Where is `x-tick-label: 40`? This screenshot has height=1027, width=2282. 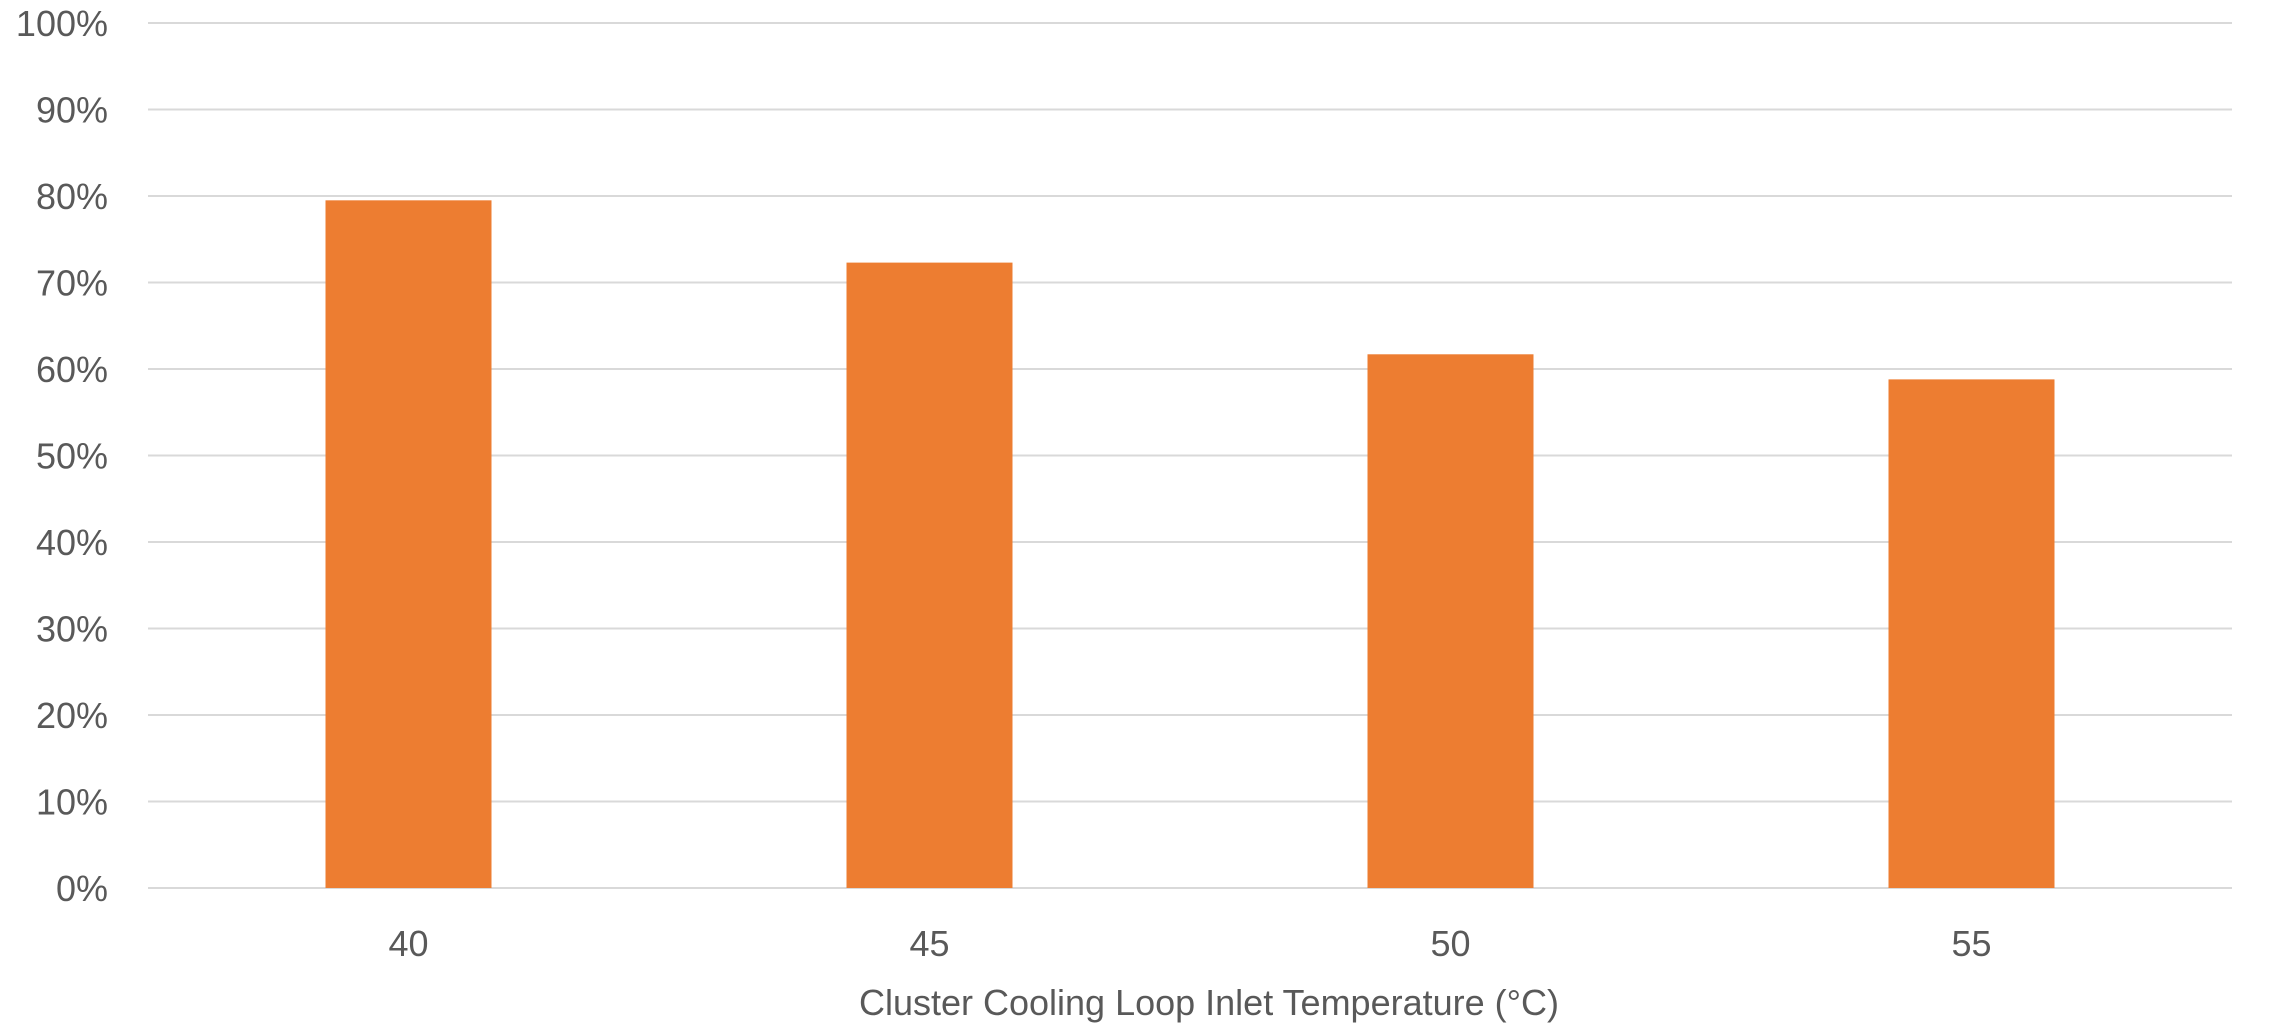
x-tick-label: 40 is located at coordinates (408, 943).